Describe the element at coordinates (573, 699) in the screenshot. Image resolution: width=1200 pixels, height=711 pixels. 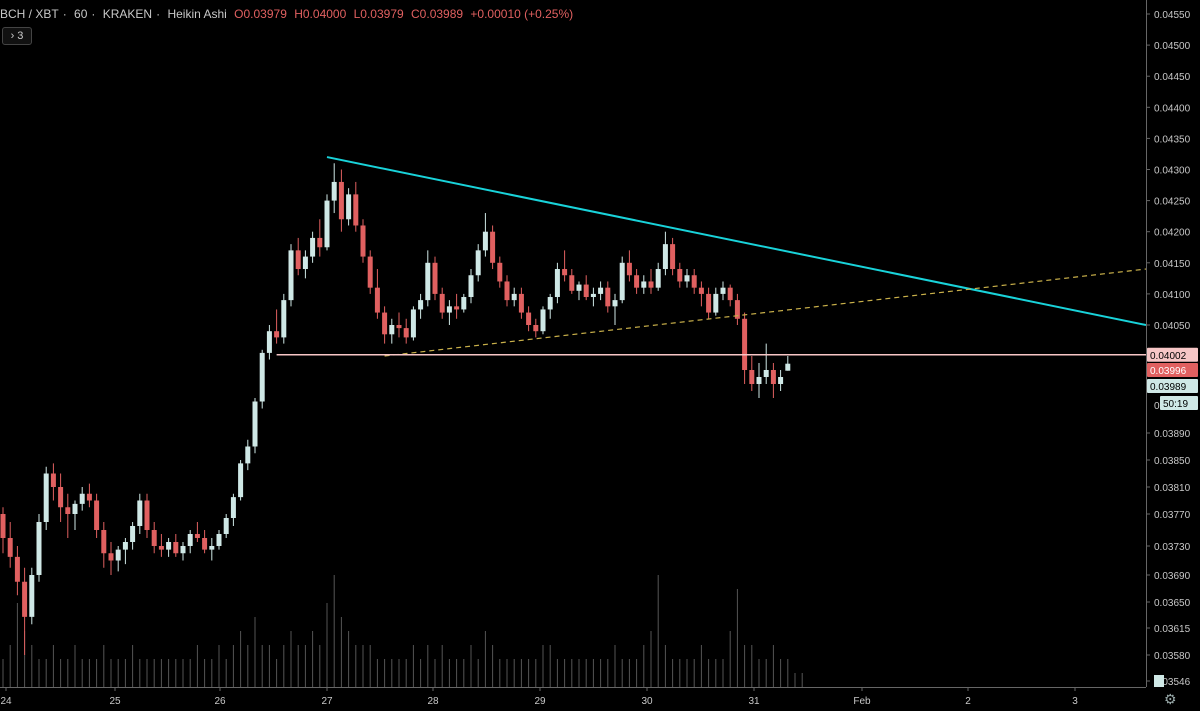
I see `time-axis: 24 25 26 27 28 29 30 31 Feb 2 3` at that location.